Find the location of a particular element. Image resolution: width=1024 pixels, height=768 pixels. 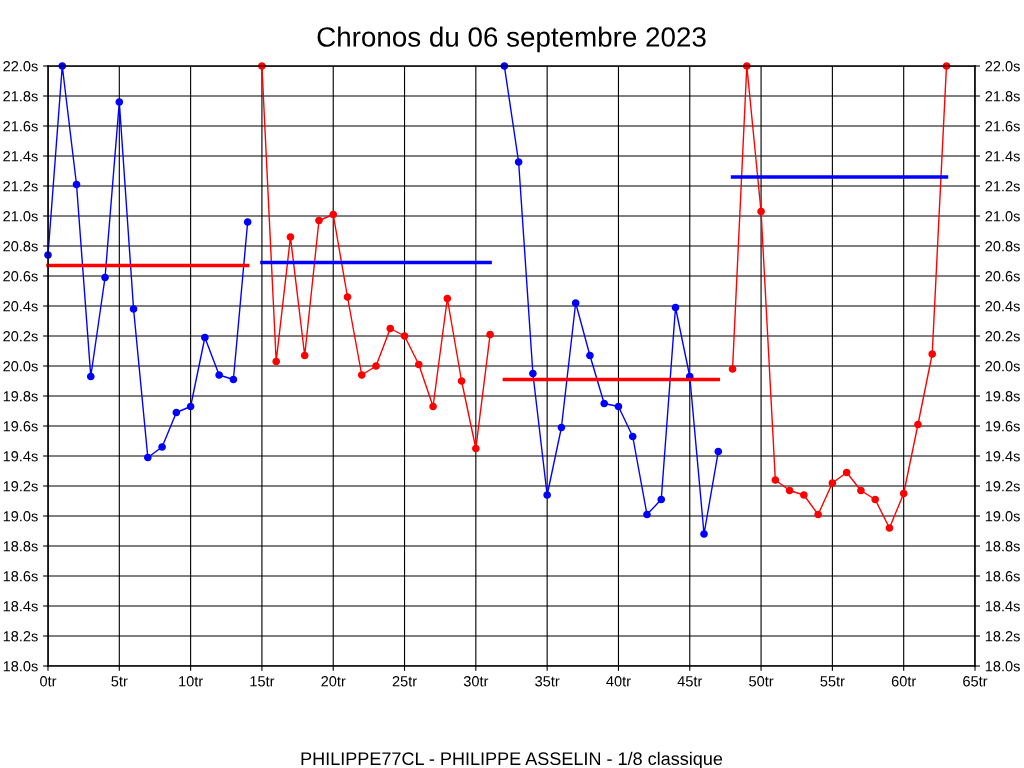

y-tick-label: 22.0s is located at coordinates (20, 66).